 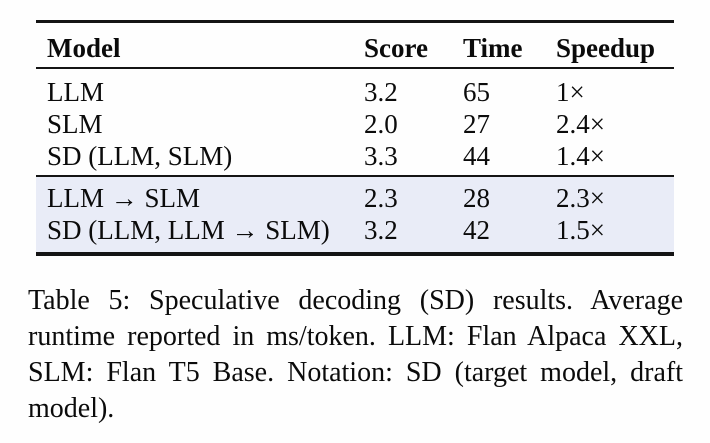 What do you see at coordinates (355, 45) in the screenshot?
I see `table-header-row: Model Score Time Speedup` at bounding box center [355, 45].